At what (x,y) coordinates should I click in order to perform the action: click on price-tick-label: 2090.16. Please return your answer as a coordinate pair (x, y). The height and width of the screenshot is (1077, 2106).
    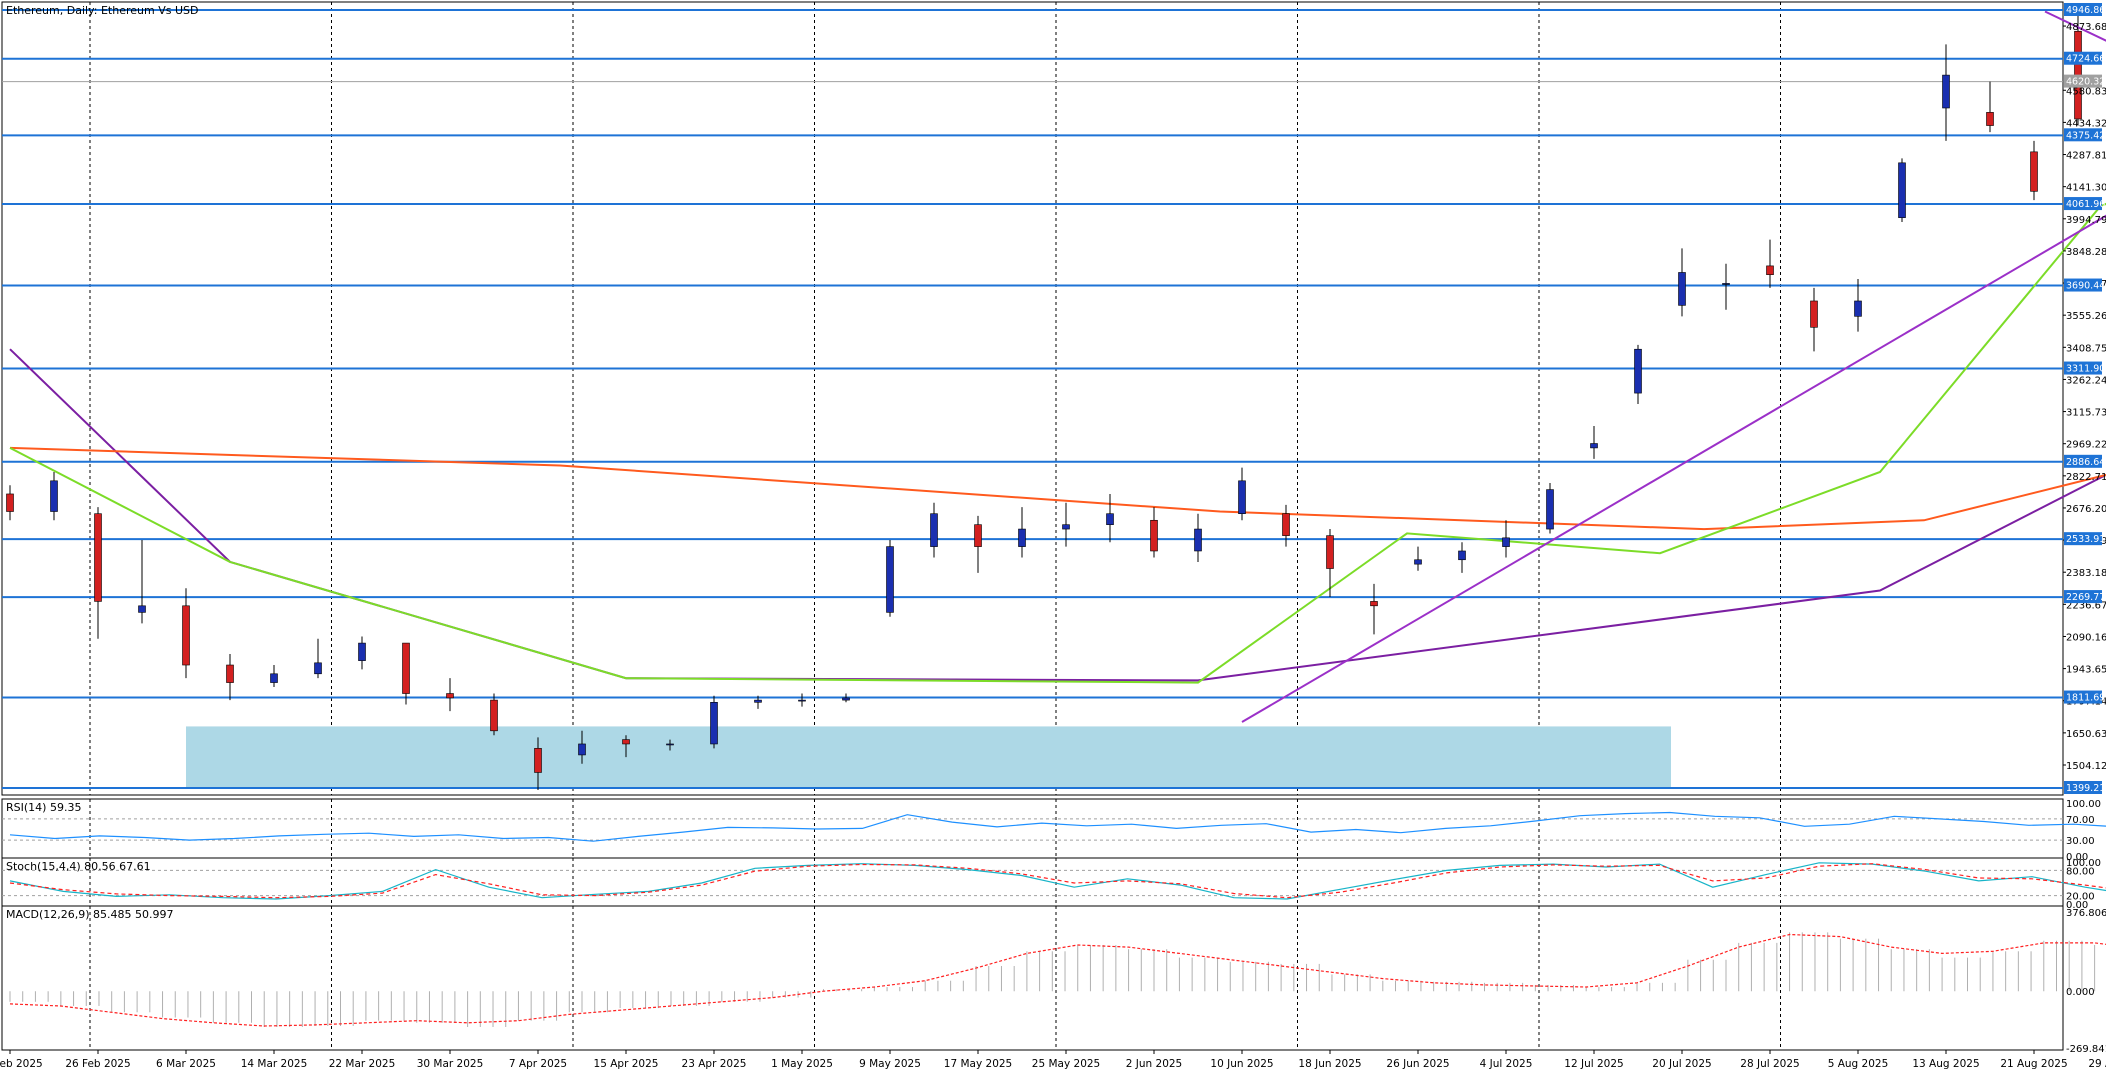
    Looking at the image, I should click on (2086, 637).